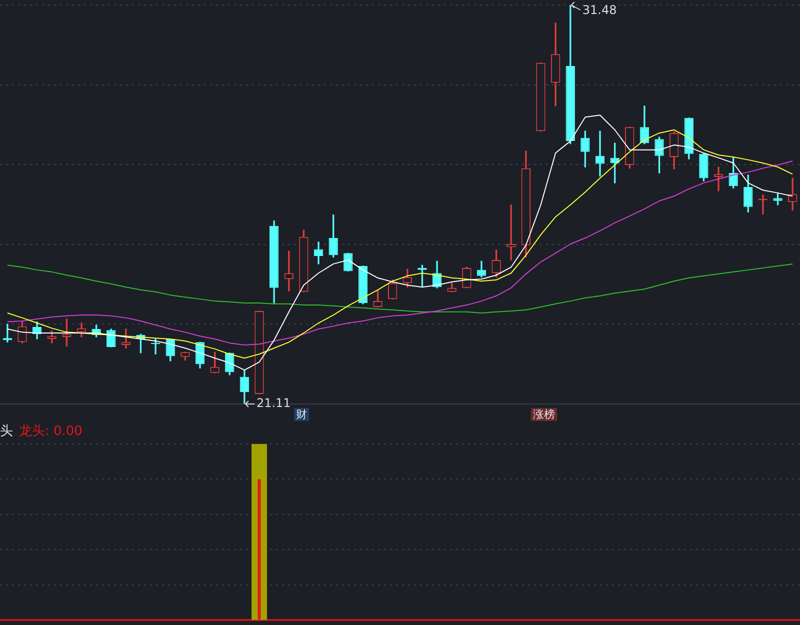  What do you see at coordinates (599, 10) in the screenshot?
I see `annotation: 31.48` at bounding box center [599, 10].